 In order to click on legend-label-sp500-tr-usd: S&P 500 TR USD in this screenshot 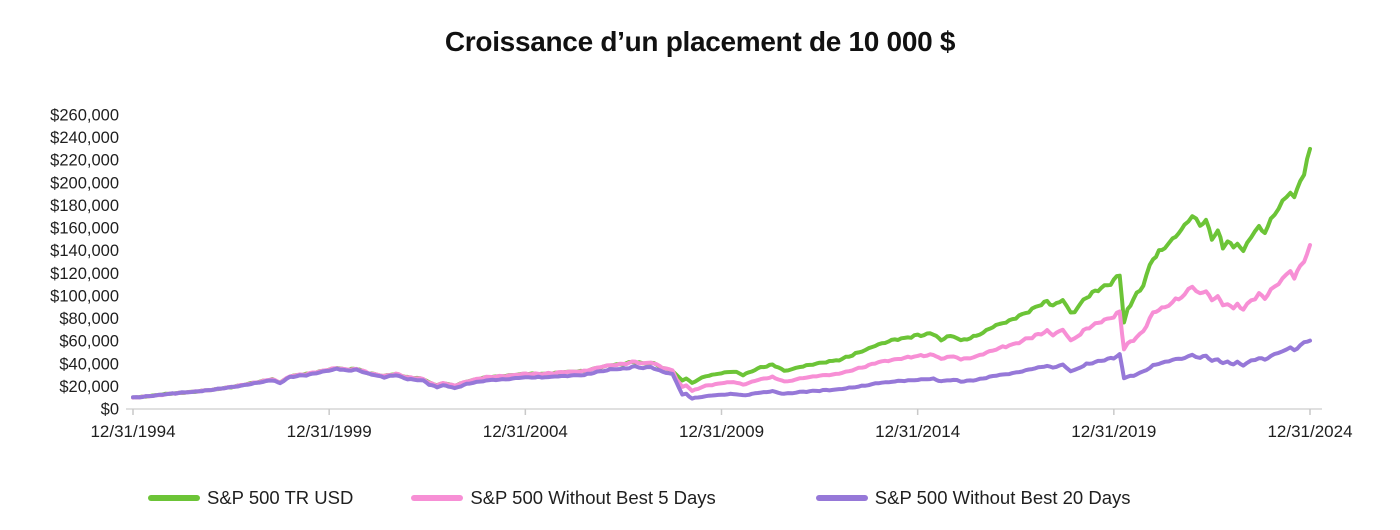, I will do `click(280, 497)`.